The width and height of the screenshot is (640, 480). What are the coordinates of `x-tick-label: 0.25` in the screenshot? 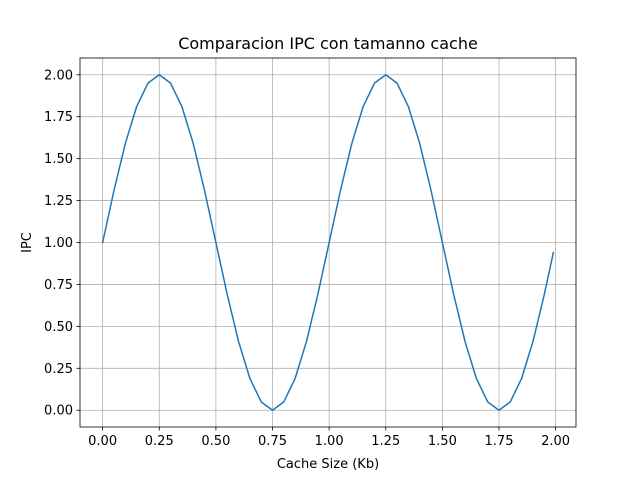 It's located at (159, 441).